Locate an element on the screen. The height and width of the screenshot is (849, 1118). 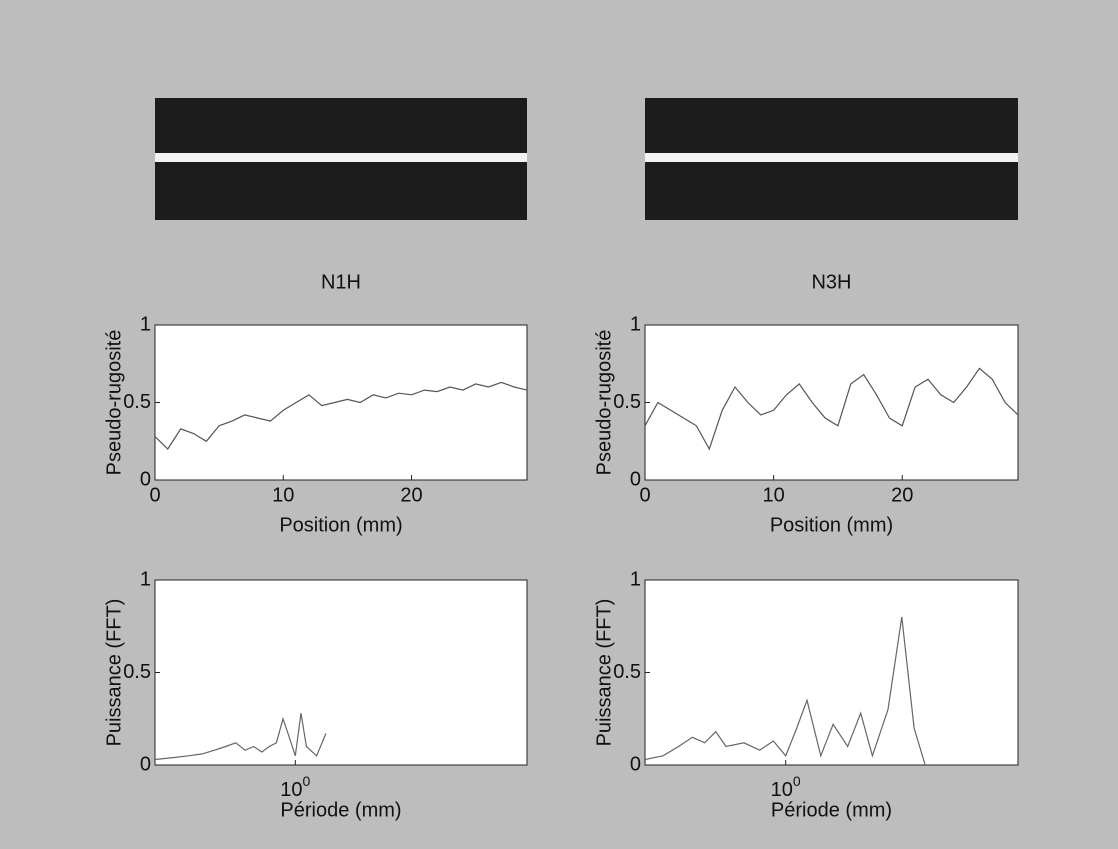
image-n3h is located at coordinates (831, 159).